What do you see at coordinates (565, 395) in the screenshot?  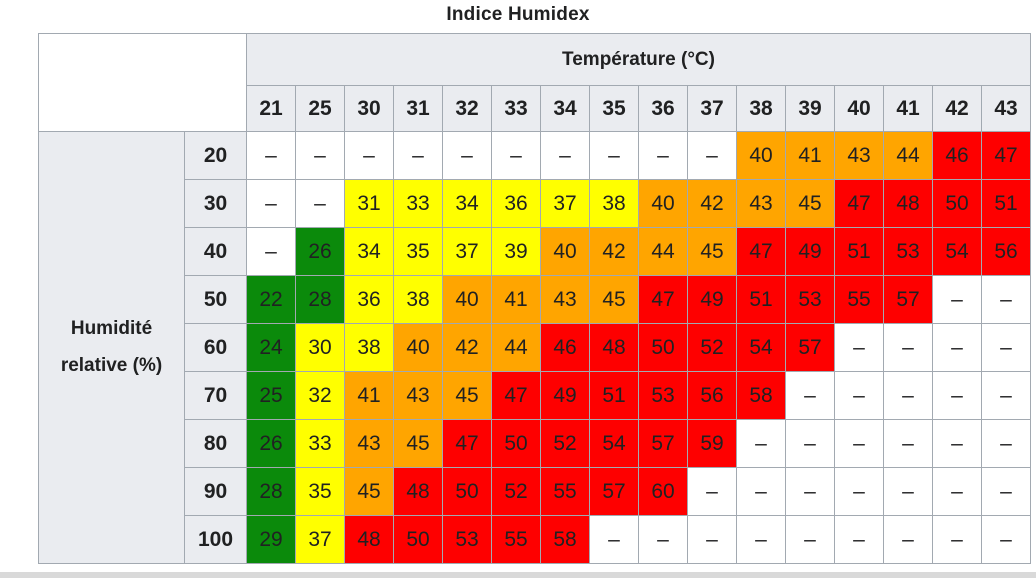 I see `humidex-cell: 49` at bounding box center [565, 395].